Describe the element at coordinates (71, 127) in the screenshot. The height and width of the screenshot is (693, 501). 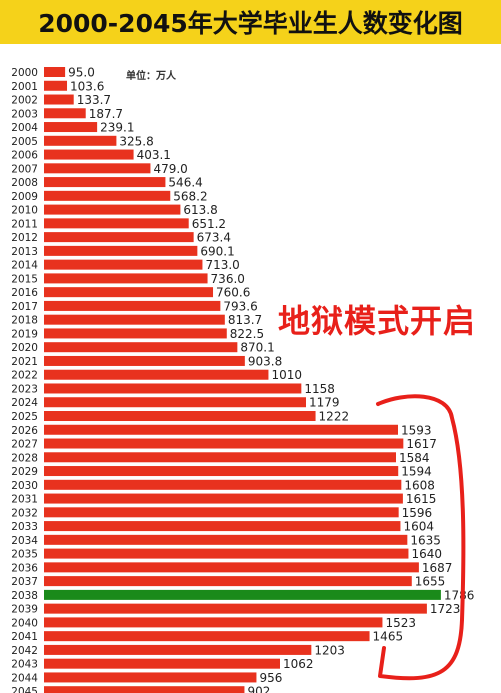
I see `bar-2004` at that location.